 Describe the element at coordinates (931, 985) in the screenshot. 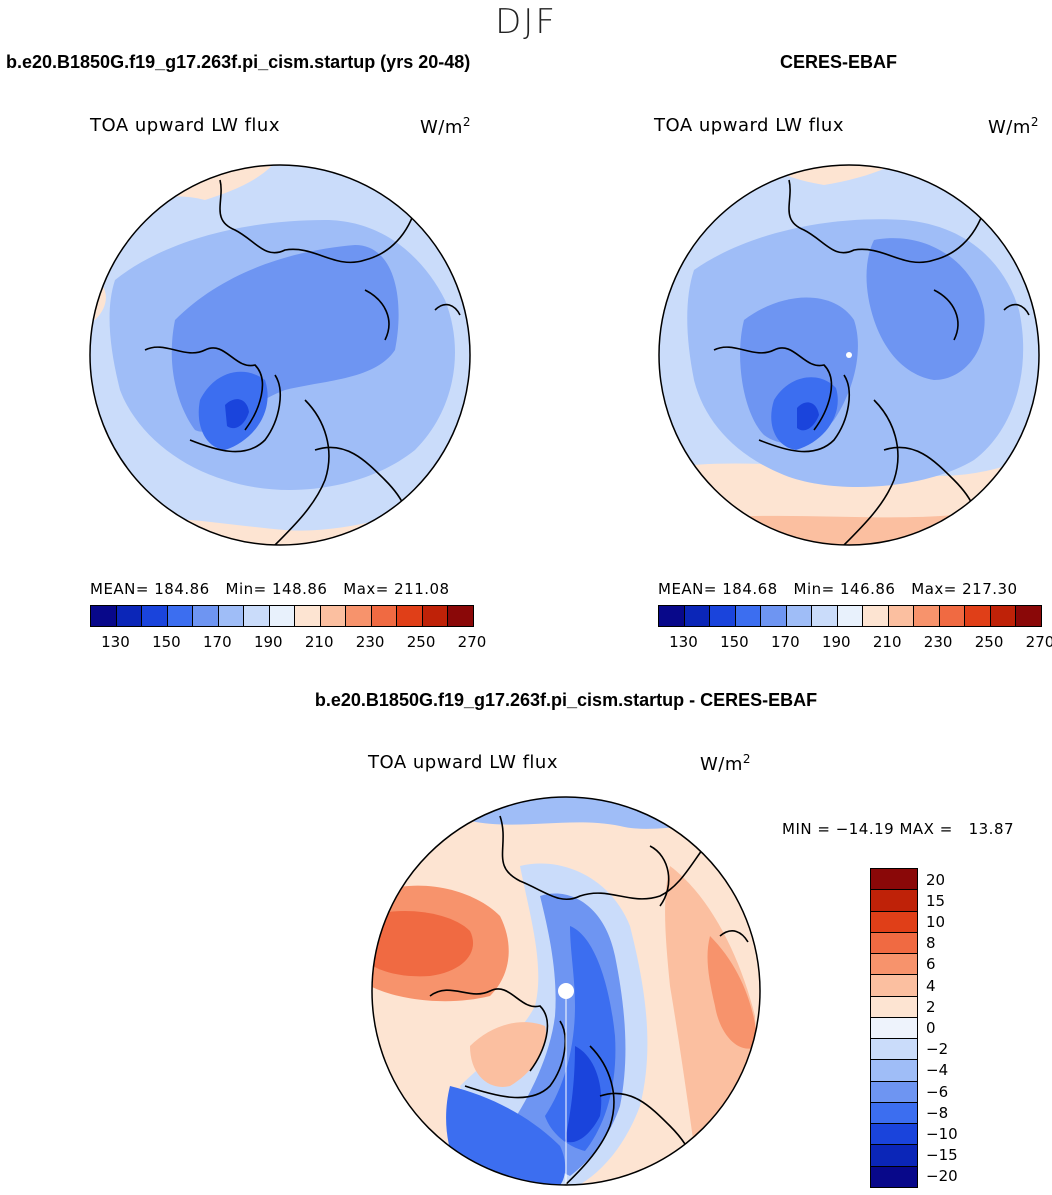

I see `colorbar-tick-label: 4` at that location.